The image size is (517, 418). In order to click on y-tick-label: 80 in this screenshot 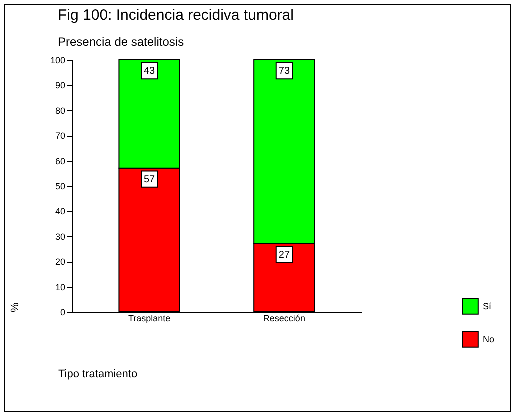, I will do `click(60, 111)`.